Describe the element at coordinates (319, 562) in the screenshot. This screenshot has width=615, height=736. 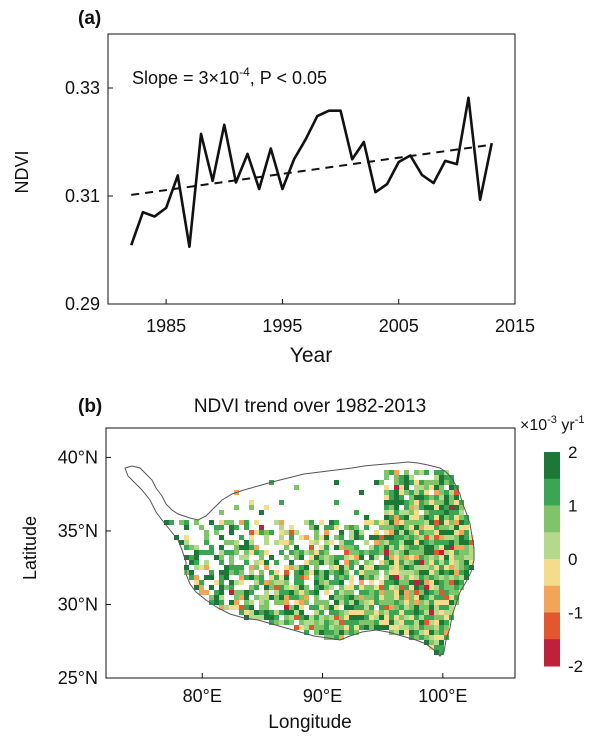
I see `trend-cells` at that location.